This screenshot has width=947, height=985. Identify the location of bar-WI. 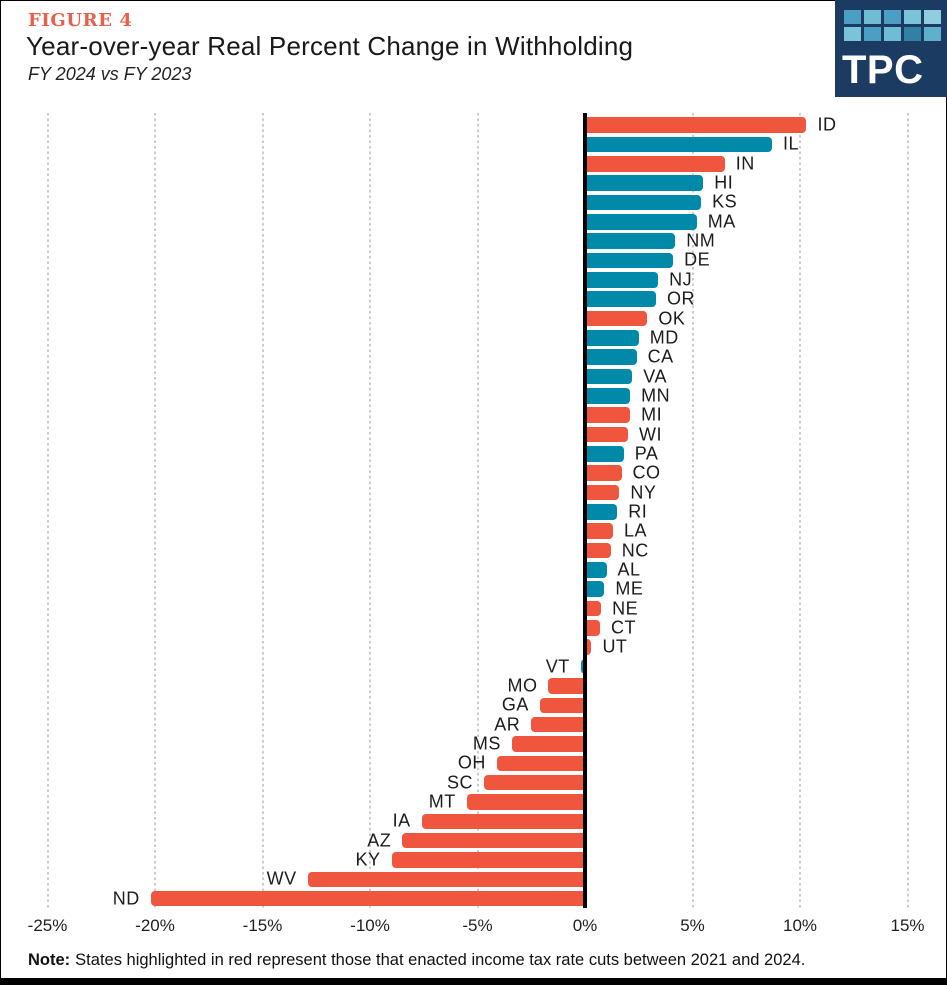
(606, 434).